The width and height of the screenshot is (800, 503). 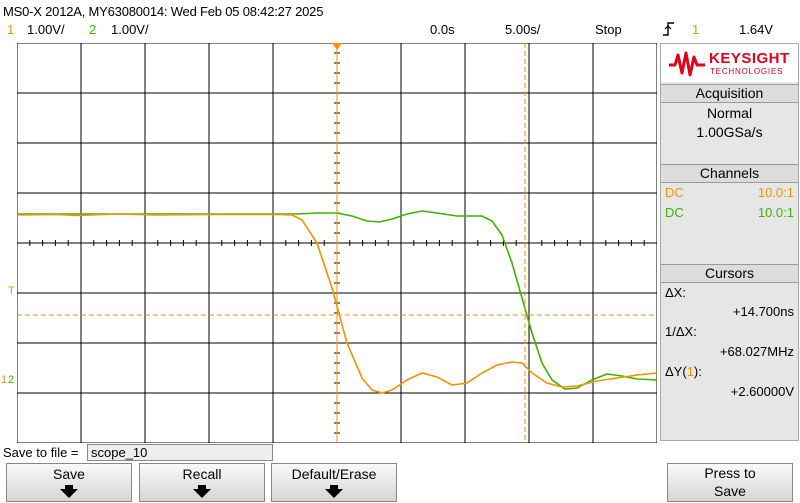 What do you see at coordinates (69, 474) in the screenshot?
I see `save-softkey-label: Save` at bounding box center [69, 474].